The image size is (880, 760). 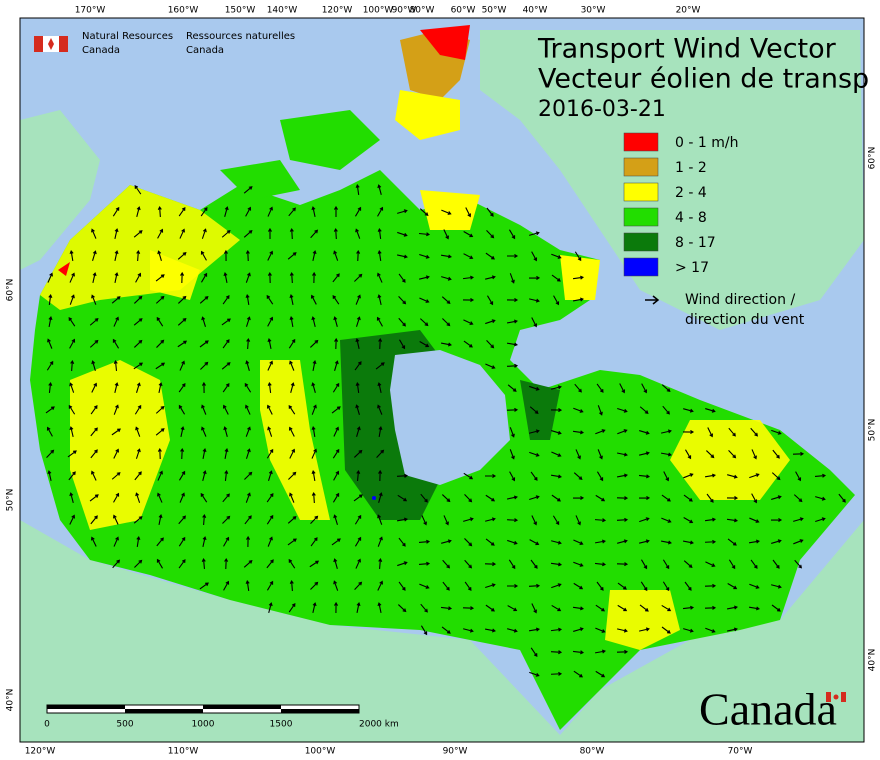 I want to click on agency: Ressources naturelles, so click(x=240, y=36).